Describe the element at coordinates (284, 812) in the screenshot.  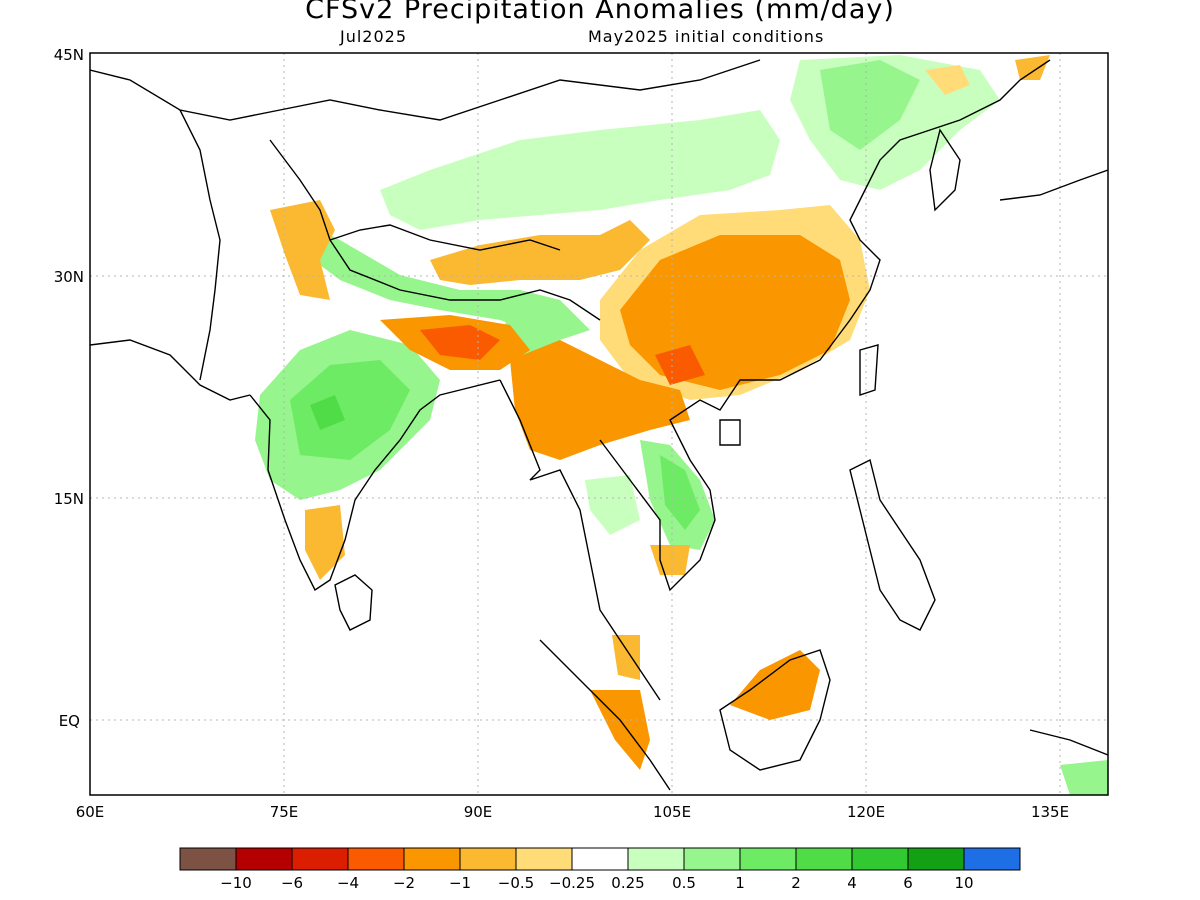
I see `lon-label: 75E` at that location.